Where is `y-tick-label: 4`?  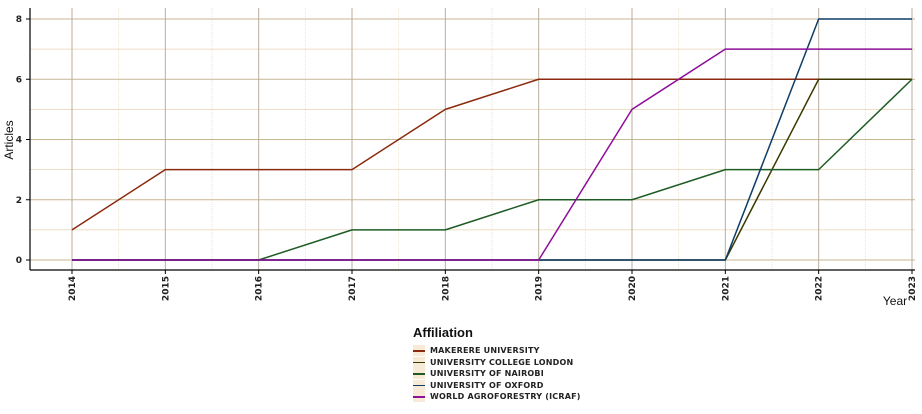
y-tick-label: 4 is located at coordinates (19, 141).